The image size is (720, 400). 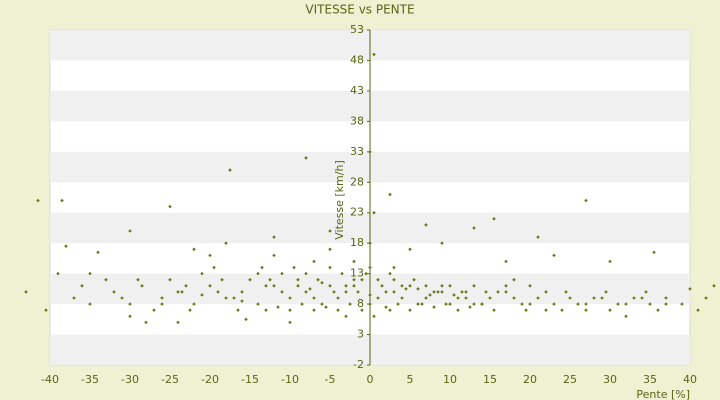 I want to click on x-tick-label: 10, so click(x=450, y=379).